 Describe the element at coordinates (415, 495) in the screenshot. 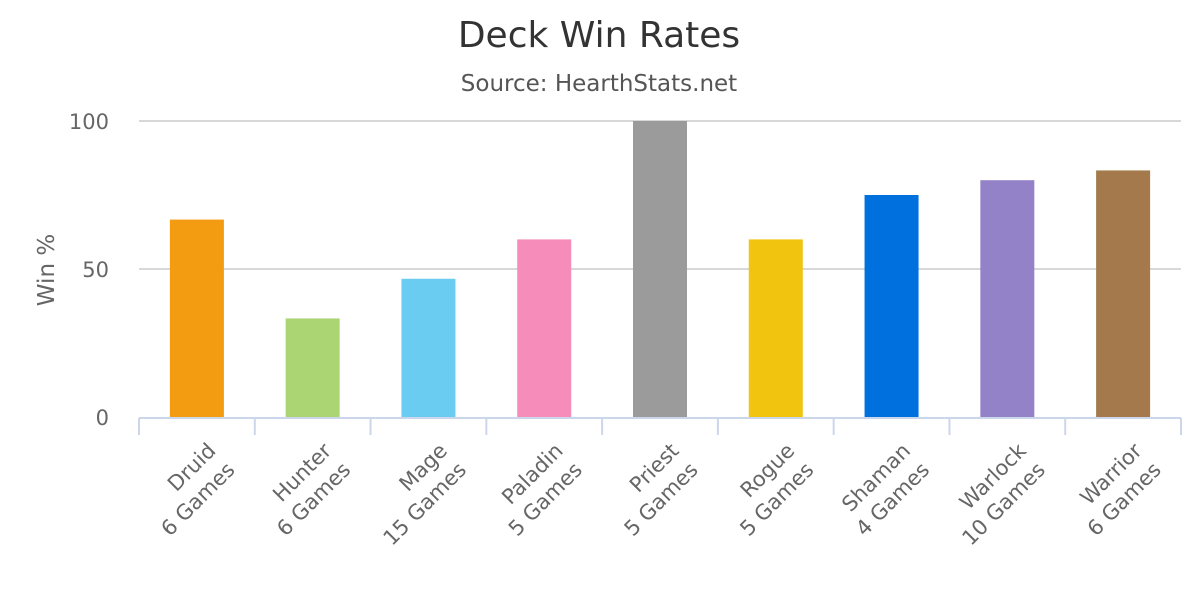

I see `x-tick-label: Mage15 Games` at that location.